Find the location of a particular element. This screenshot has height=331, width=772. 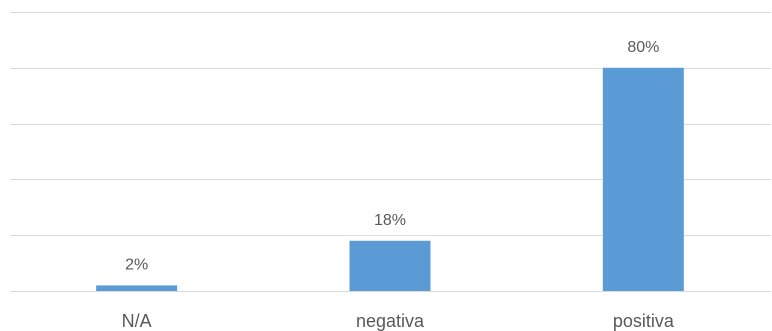

category-tick-label: negativa is located at coordinates (390, 321).